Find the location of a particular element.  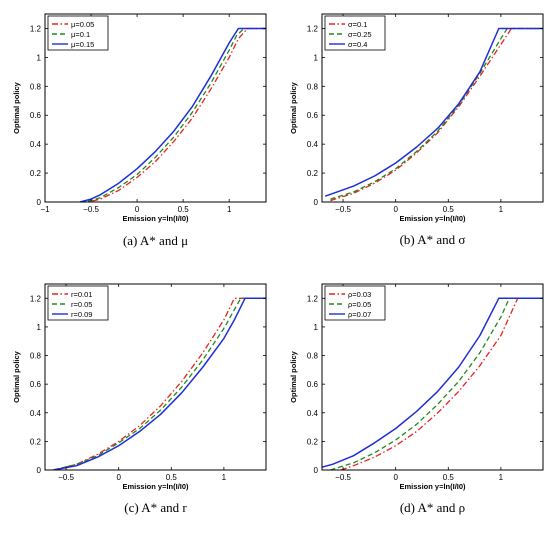

legend-label: ρ=0.07 is located at coordinates (359, 314).